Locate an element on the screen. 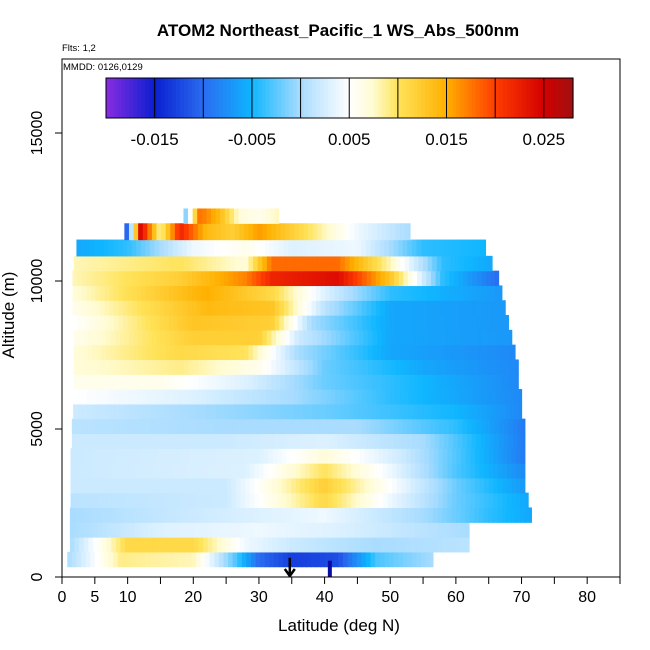  x-tick-label: 10 is located at coordinates (128, 597).